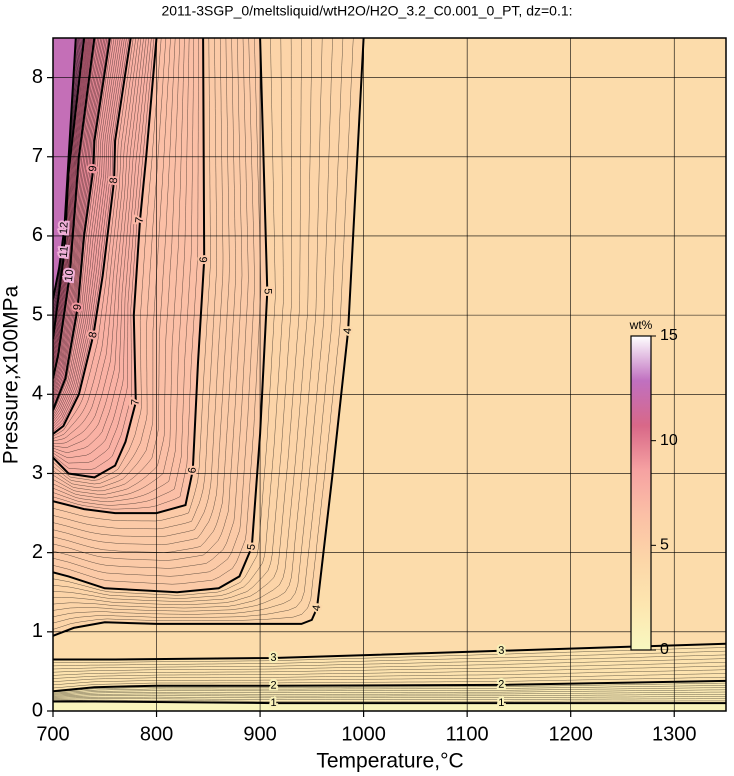 The height and width of the screenshot is (776, 734). Describe the element at coordinates (674, 734) in the screenshot. I see `x-tick-label: 1300` at that location.